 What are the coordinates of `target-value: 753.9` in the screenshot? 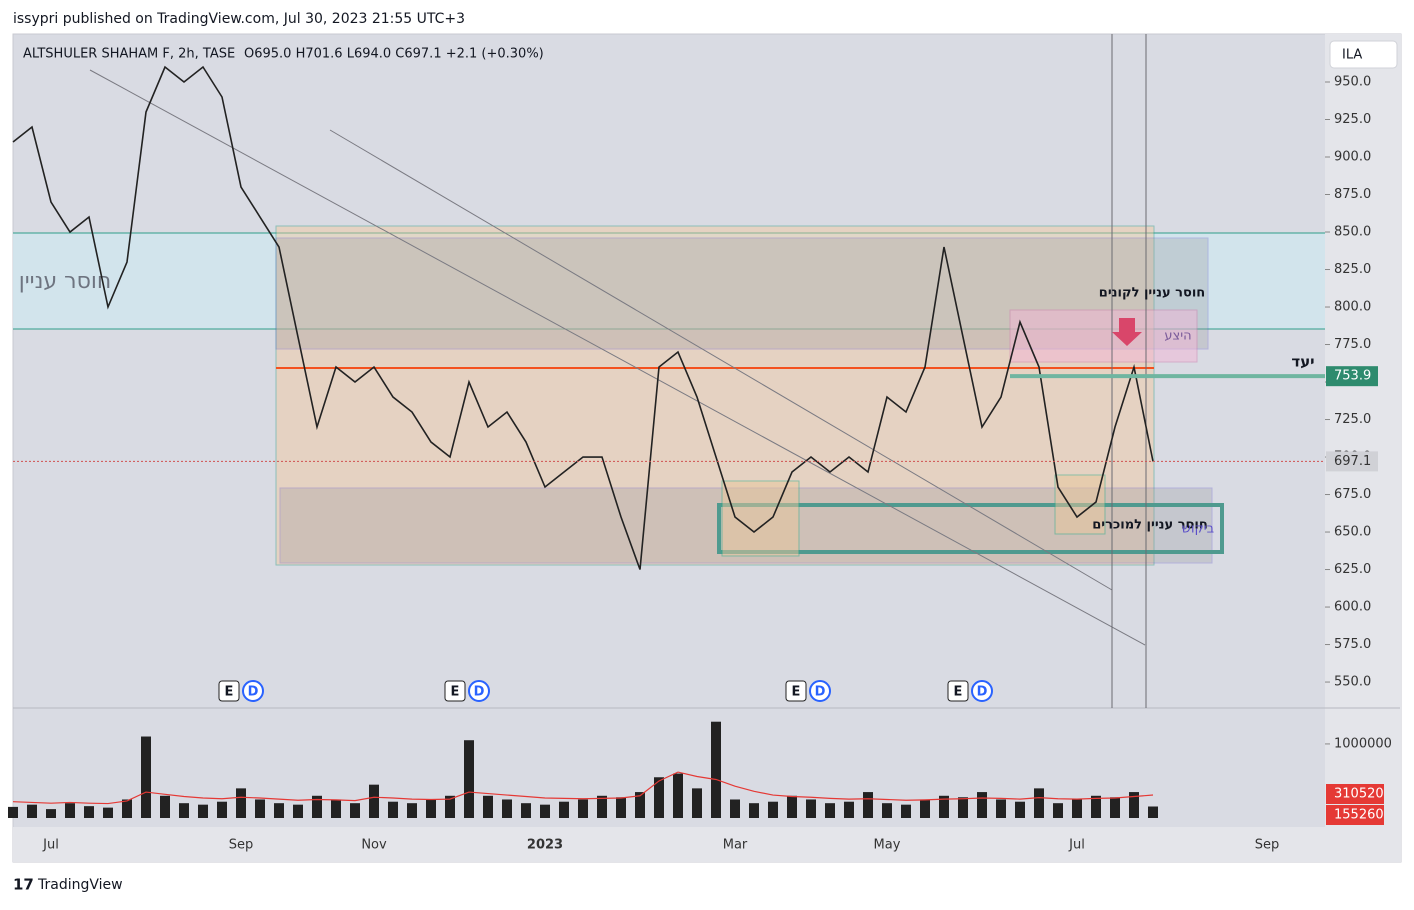 It's located at (1352, 376).